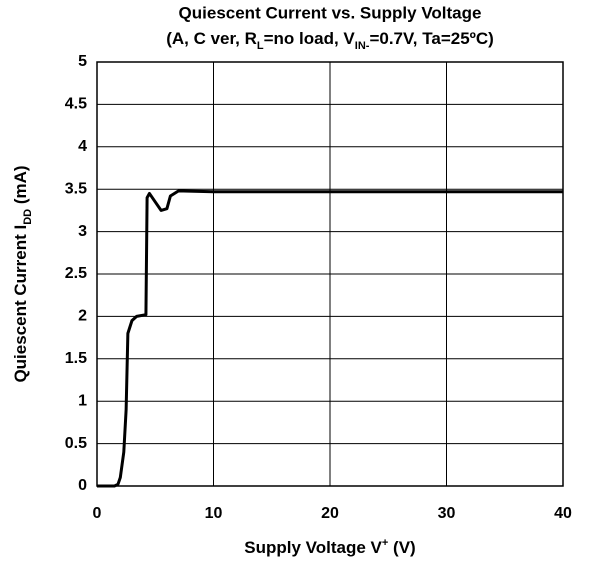 Image resolution: width=590 pixels, height=563 pixels. Describe the element at coordinates (385, 543) in the screenshot. I see `x-label-superscript: +` at that location.